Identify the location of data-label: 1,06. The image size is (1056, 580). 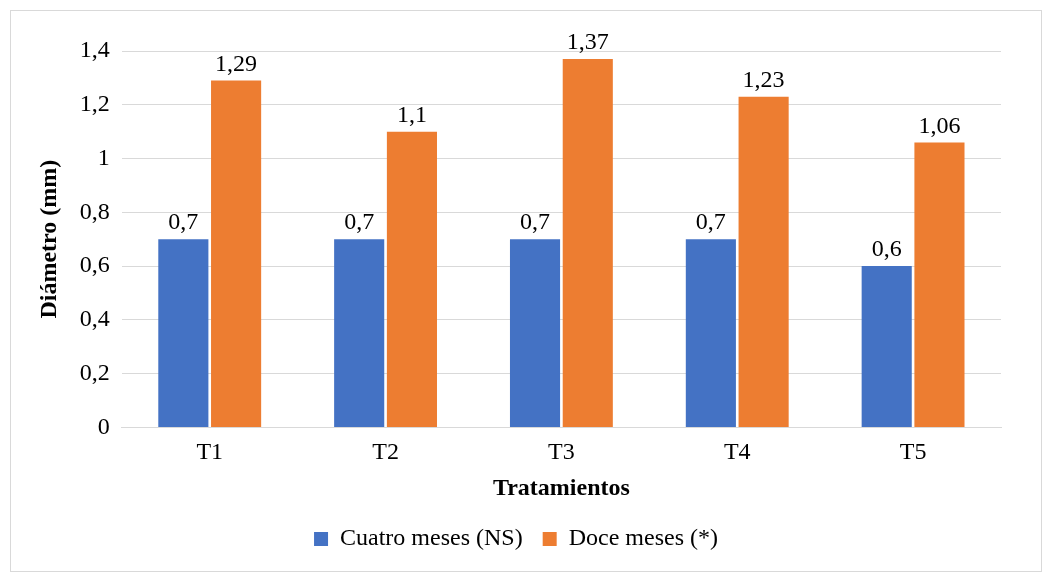
(939, 124).